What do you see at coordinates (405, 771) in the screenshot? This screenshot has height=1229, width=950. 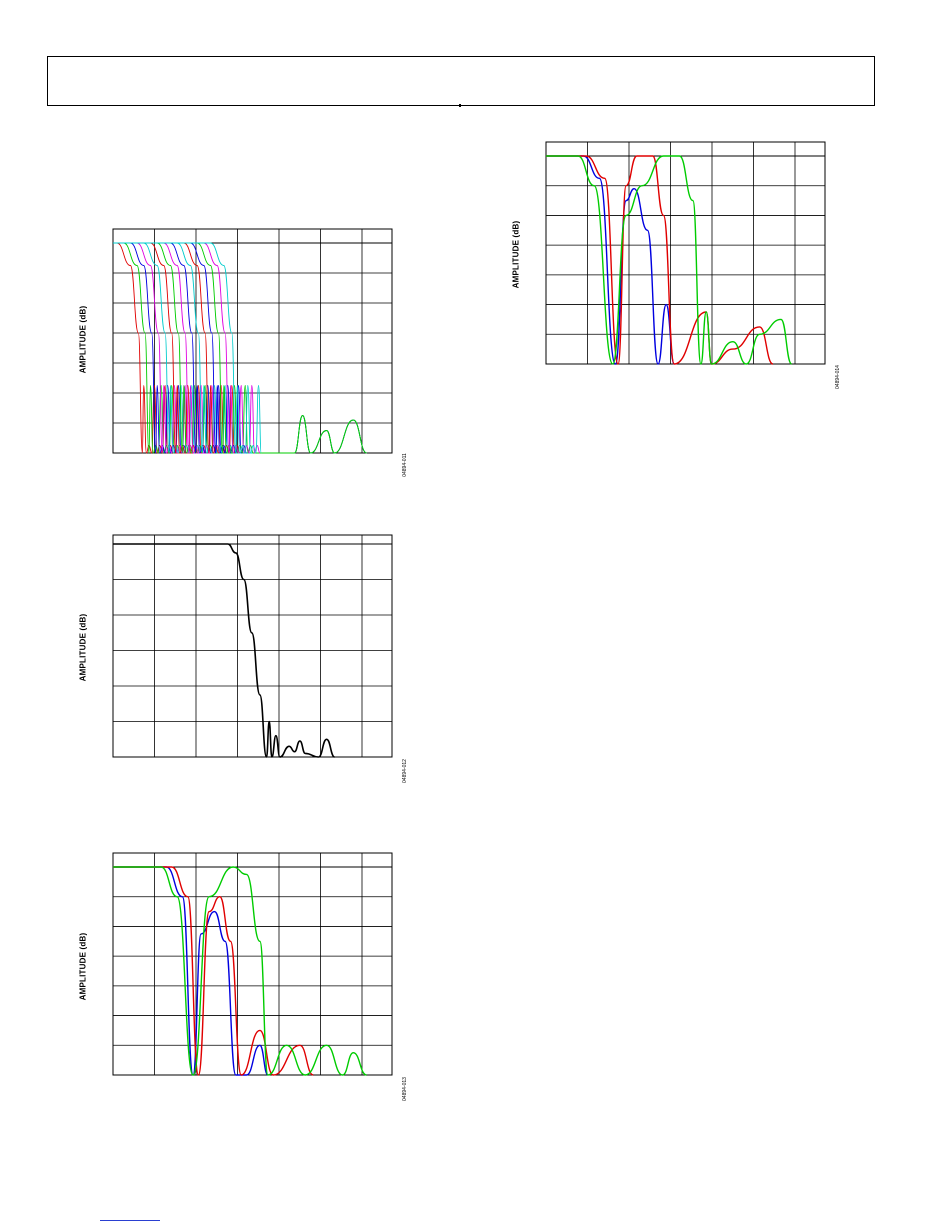 I see `figure-code: 04894-012` at bounding box center [405, 771].